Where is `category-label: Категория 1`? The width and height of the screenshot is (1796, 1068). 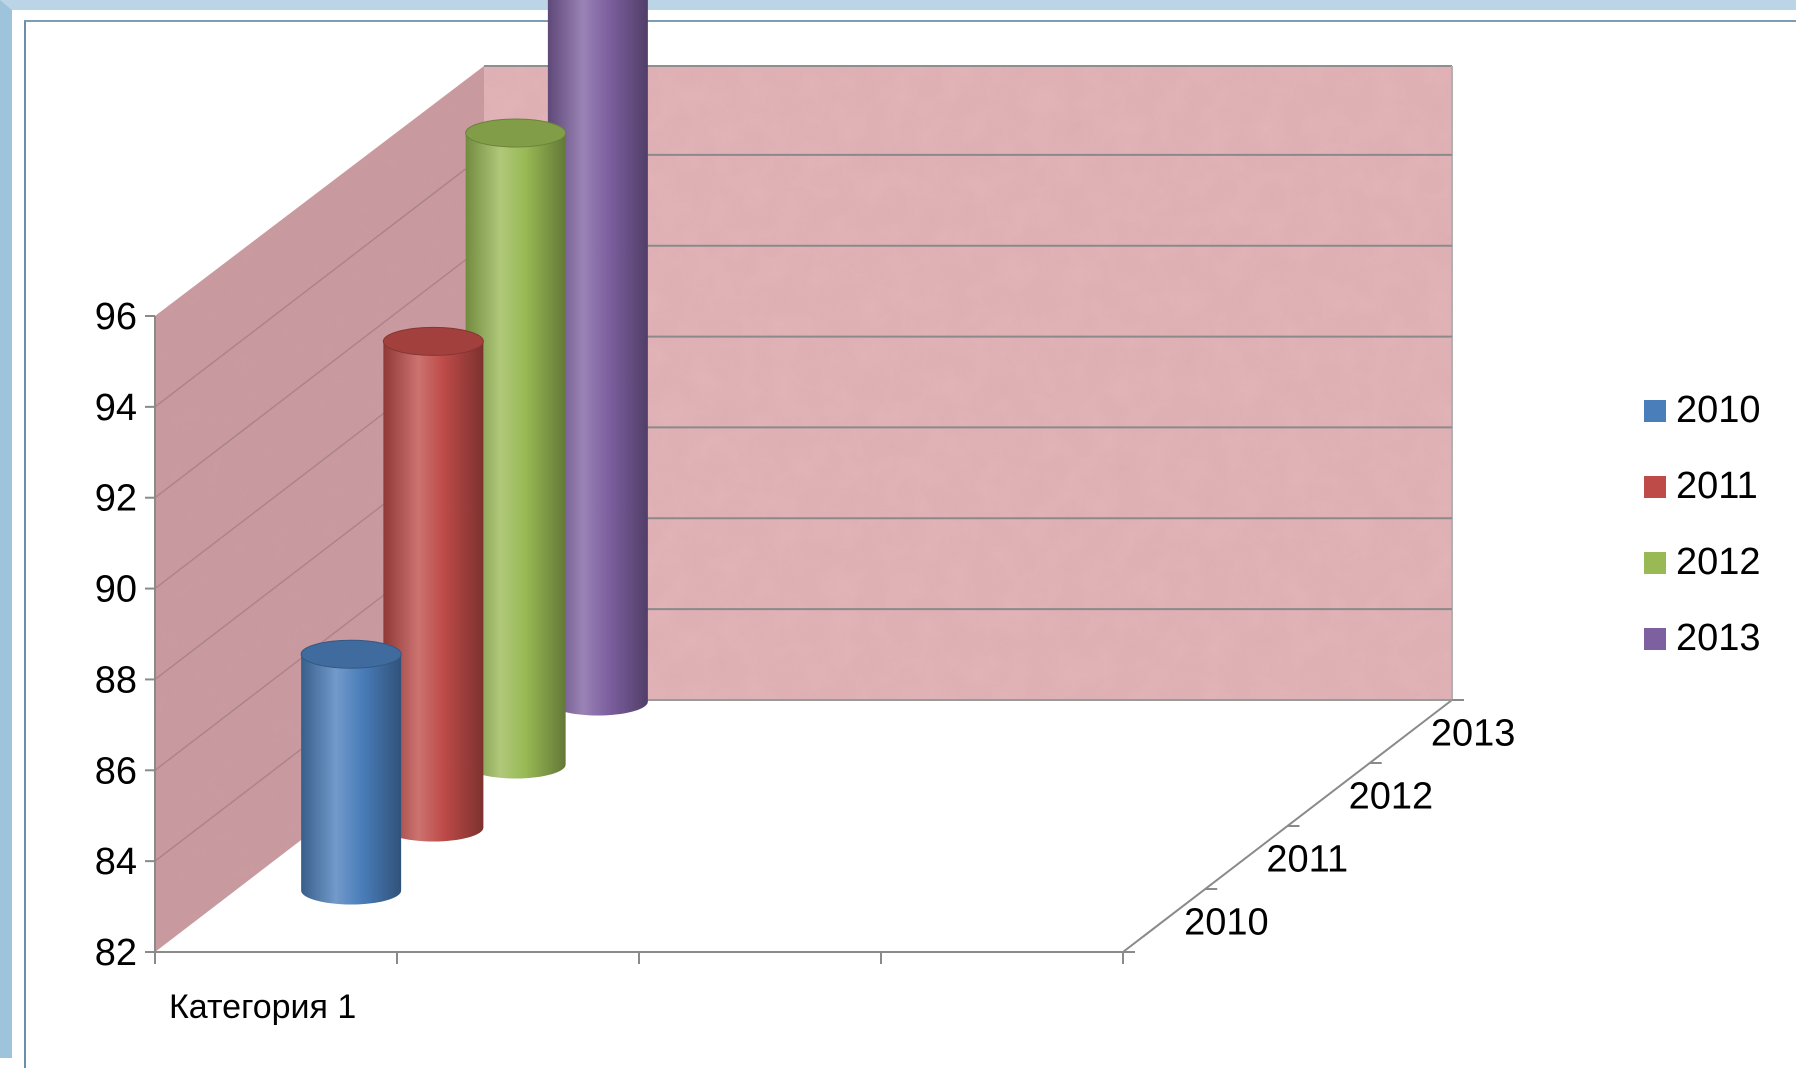 category-label: Категория 1 is located at coordinates (262, 1007).